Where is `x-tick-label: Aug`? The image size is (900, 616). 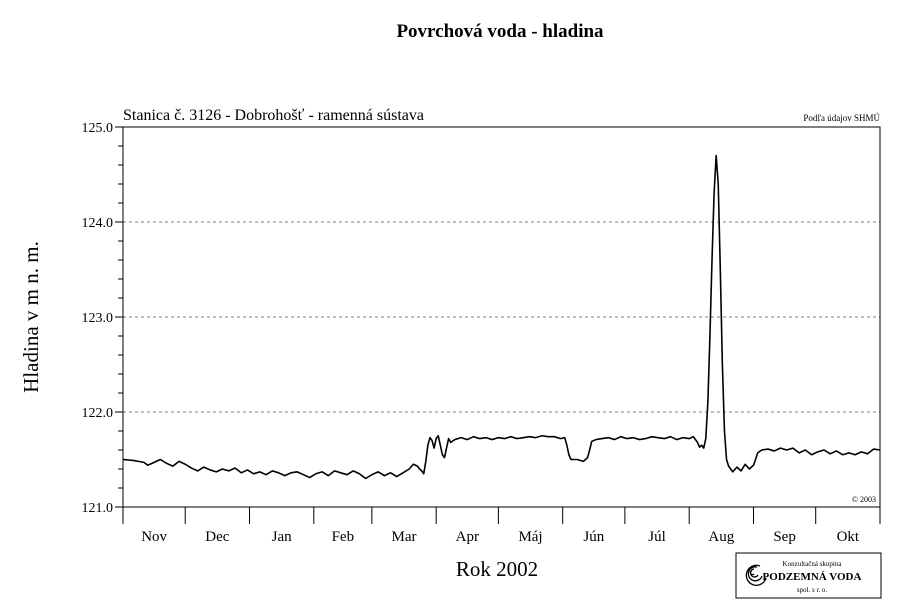
x-tick-label: Aug is located at coordinates (721, 537).